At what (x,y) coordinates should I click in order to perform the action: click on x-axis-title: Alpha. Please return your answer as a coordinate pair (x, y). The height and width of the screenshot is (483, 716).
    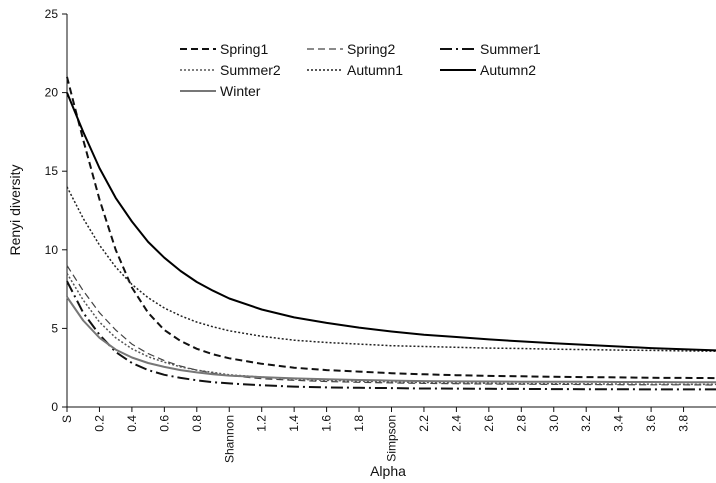
    Looking at the image, I should click on (388, 471).